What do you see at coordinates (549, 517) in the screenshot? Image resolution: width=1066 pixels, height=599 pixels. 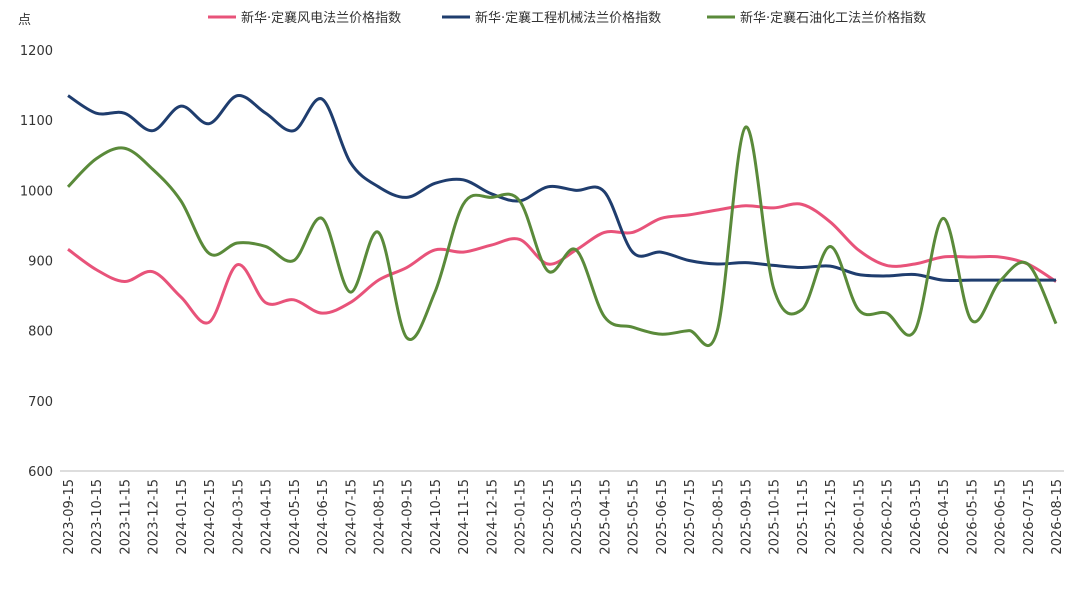 I see `x-tick-label: 2025-02-15` at bounding box center [549, 517].